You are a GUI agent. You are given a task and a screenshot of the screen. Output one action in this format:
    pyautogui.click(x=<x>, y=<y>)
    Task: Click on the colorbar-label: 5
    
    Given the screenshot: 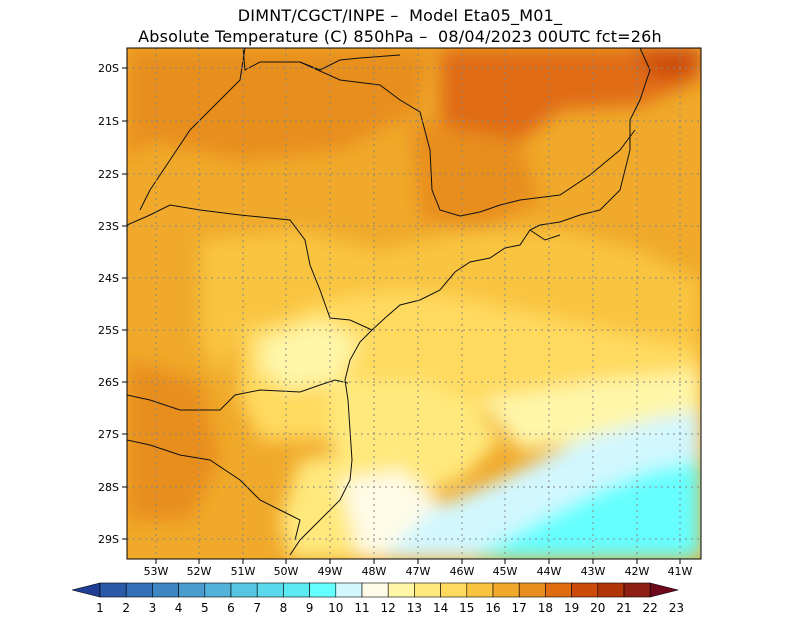 What is the action you would take?
    pyautogui.click(x=205, y=608)
    